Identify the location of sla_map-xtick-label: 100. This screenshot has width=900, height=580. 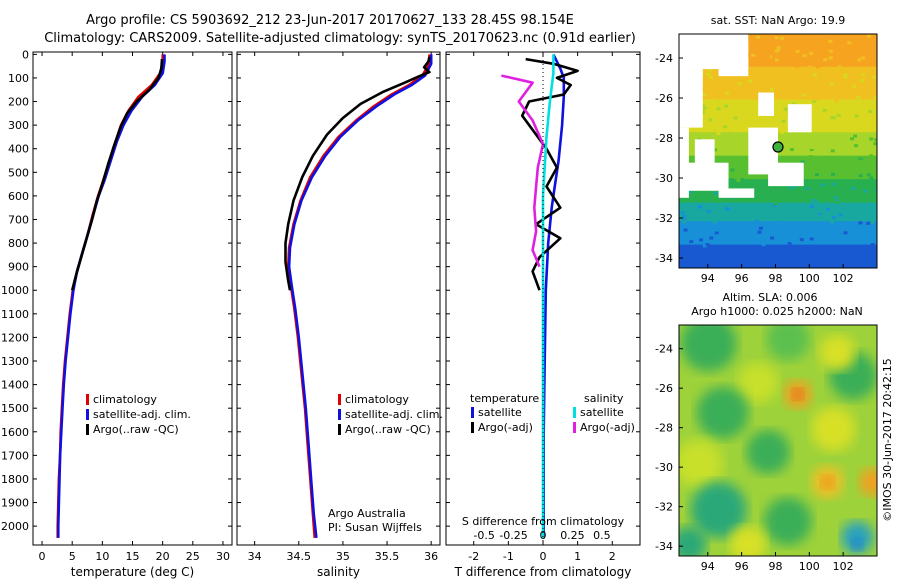
(809, 566).